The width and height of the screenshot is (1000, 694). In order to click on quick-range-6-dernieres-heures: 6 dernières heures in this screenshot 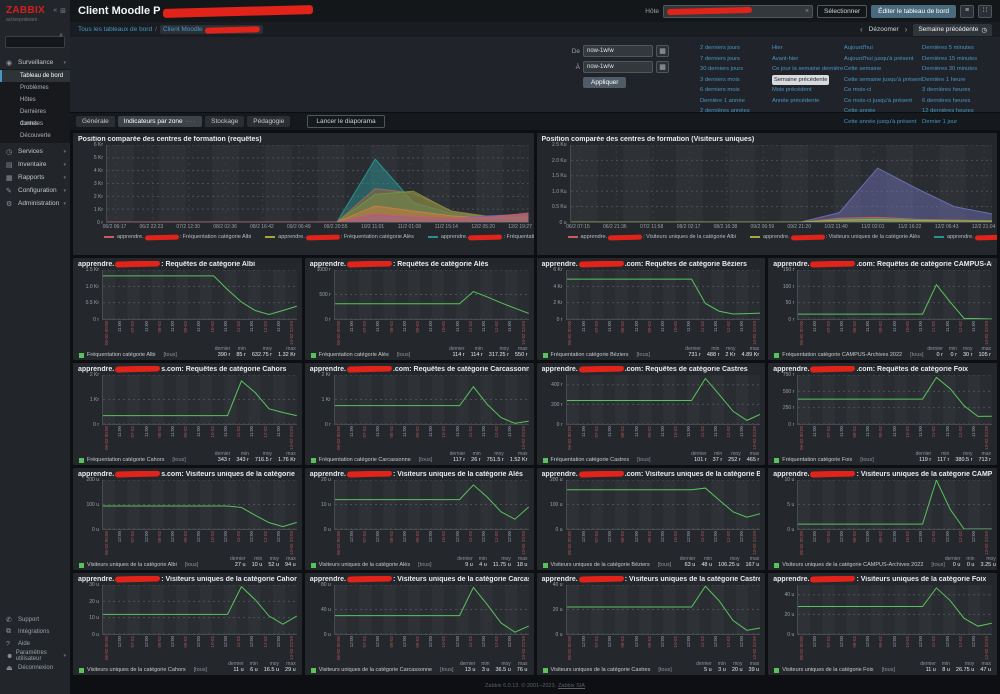, I will do `click(946, 100)`.